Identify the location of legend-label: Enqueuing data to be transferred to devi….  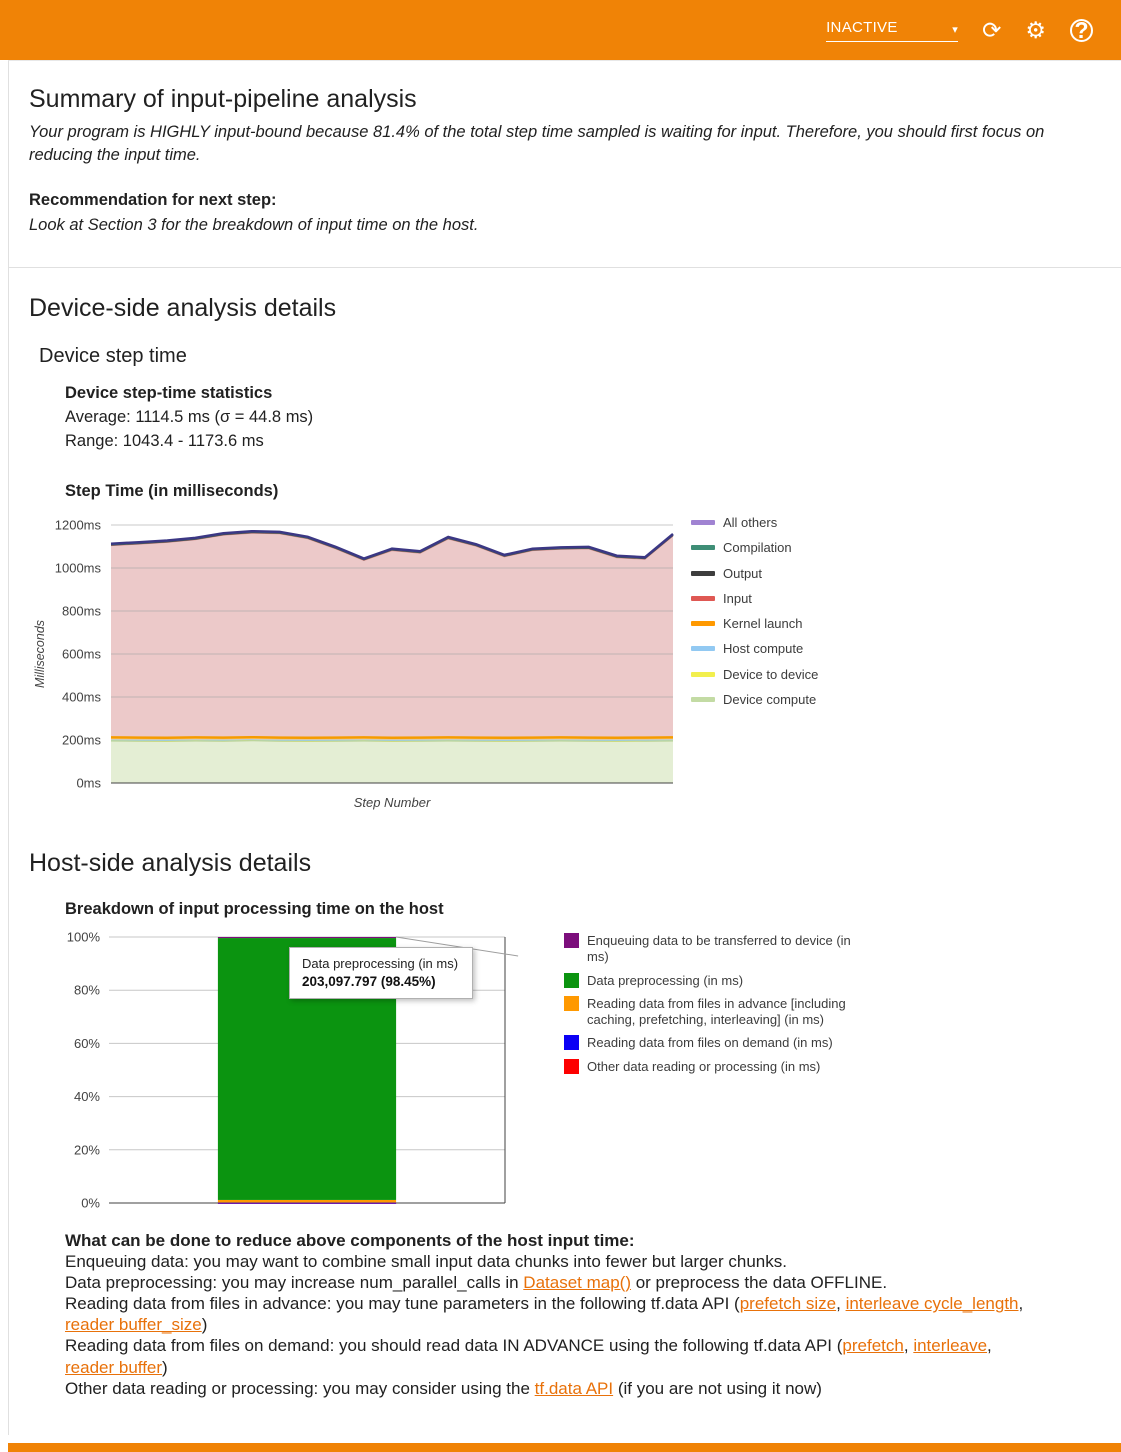
(719, 949).